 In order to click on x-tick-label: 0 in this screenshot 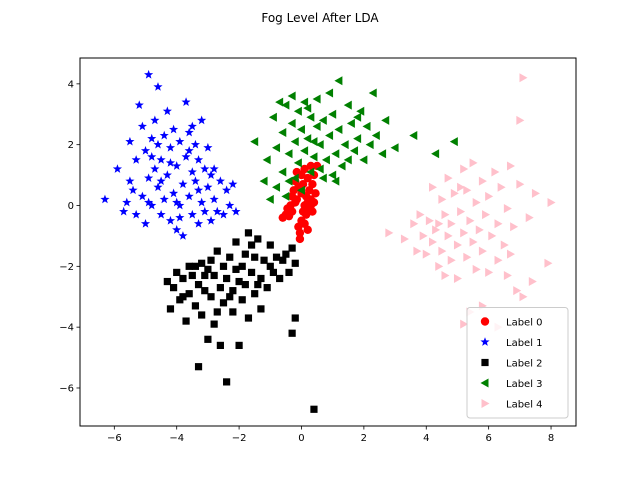, I will do `click(301, 438)`.